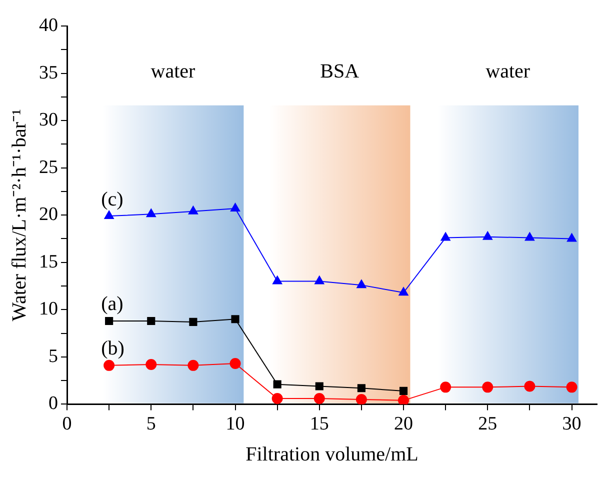 The width and height of the screenshot is (603, 479). Describe the element at coordinates (19, 215) in the screenshot. I see `y-axis-title: Water flux/L·m⁻²·h⁻¹·bar⁻¹` at that location.